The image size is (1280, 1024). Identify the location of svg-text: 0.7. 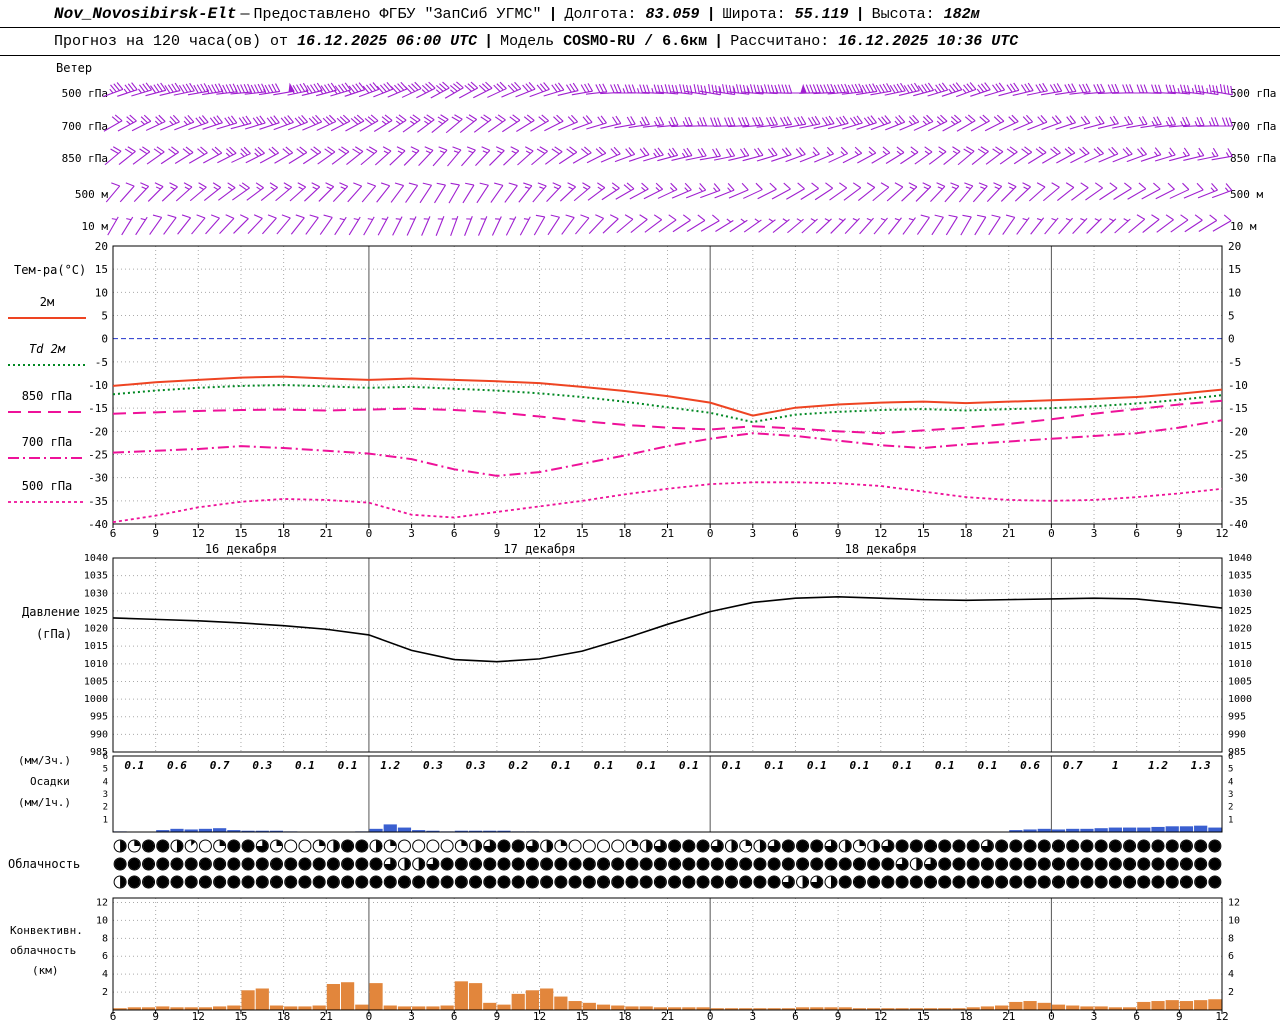
(1073, 765).